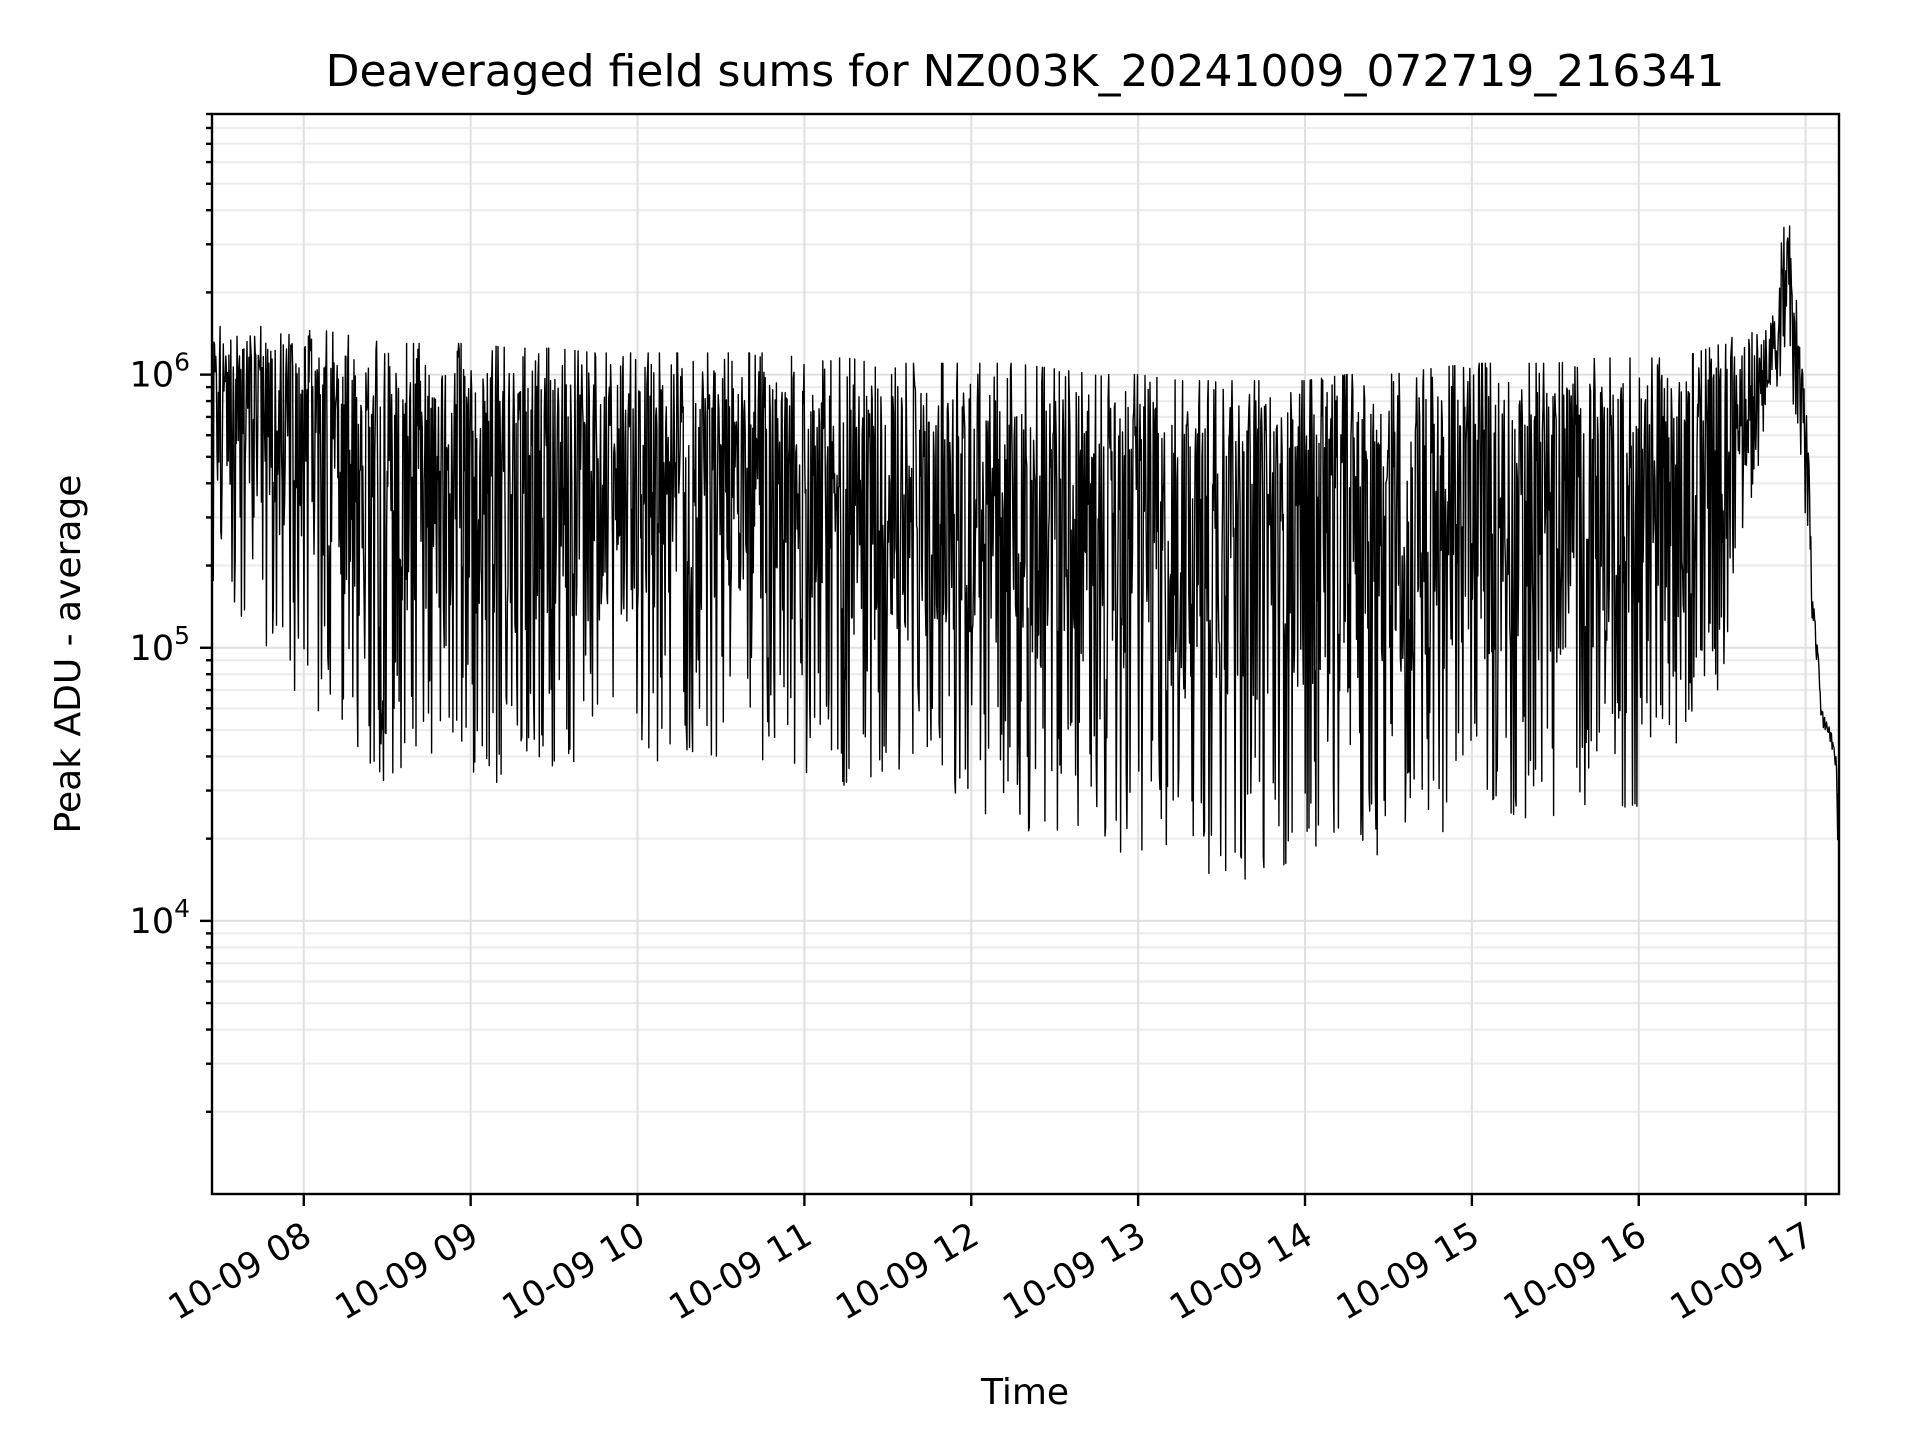  Describe the element at coordinates (68, 654) in the screenshot. I see `y-axis-label: Peak ADU - average` at that location.